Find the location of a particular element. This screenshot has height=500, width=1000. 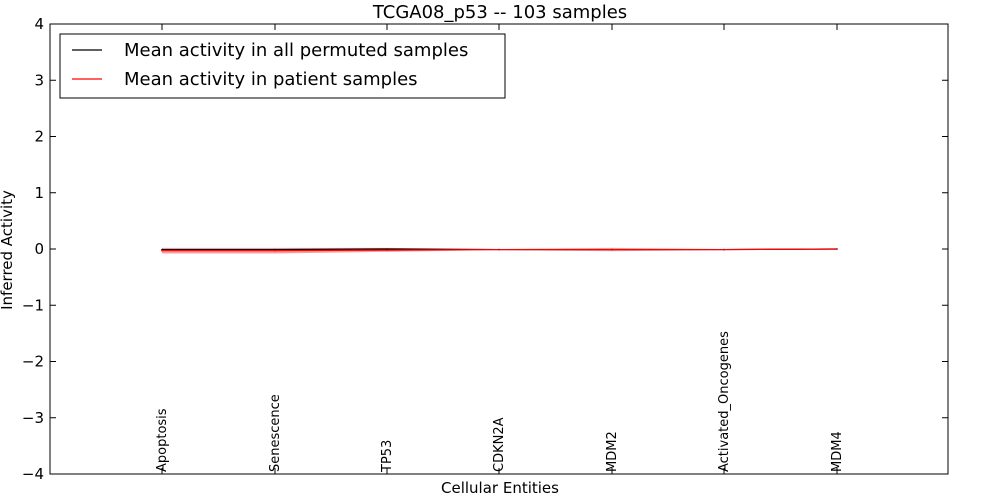

y-tick-label: −4 is located at coordinates (33, 474).